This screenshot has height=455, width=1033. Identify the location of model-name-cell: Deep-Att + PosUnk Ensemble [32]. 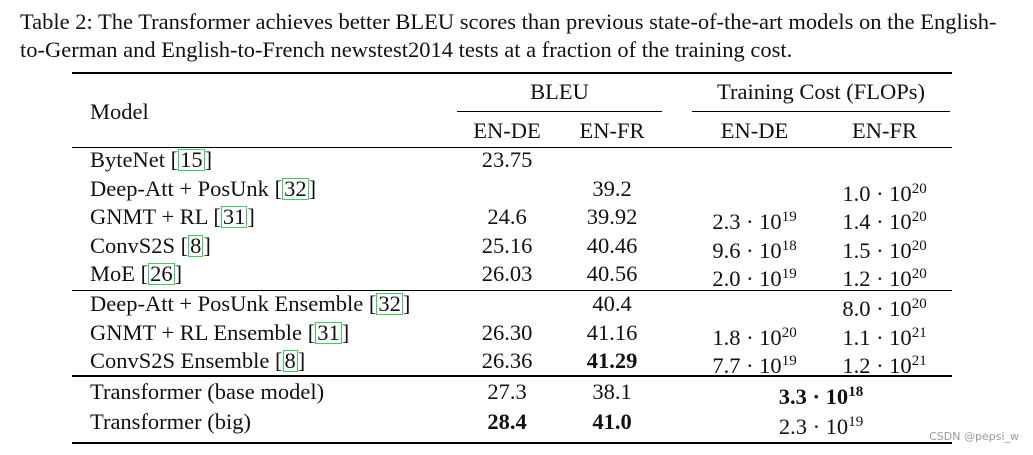
(250, 304).